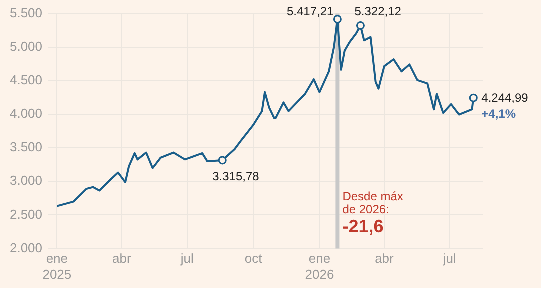  Describe the element at coordinates (26, 147) in the screenshot. I see `y-tick-label: 3.500` at that location.